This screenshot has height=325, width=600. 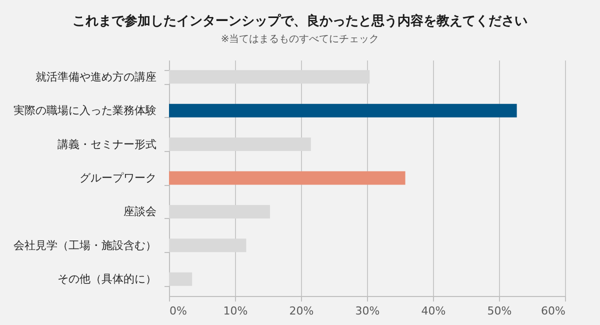 I want to click on x-tick-label: 10%, so click(x=235, y=311).